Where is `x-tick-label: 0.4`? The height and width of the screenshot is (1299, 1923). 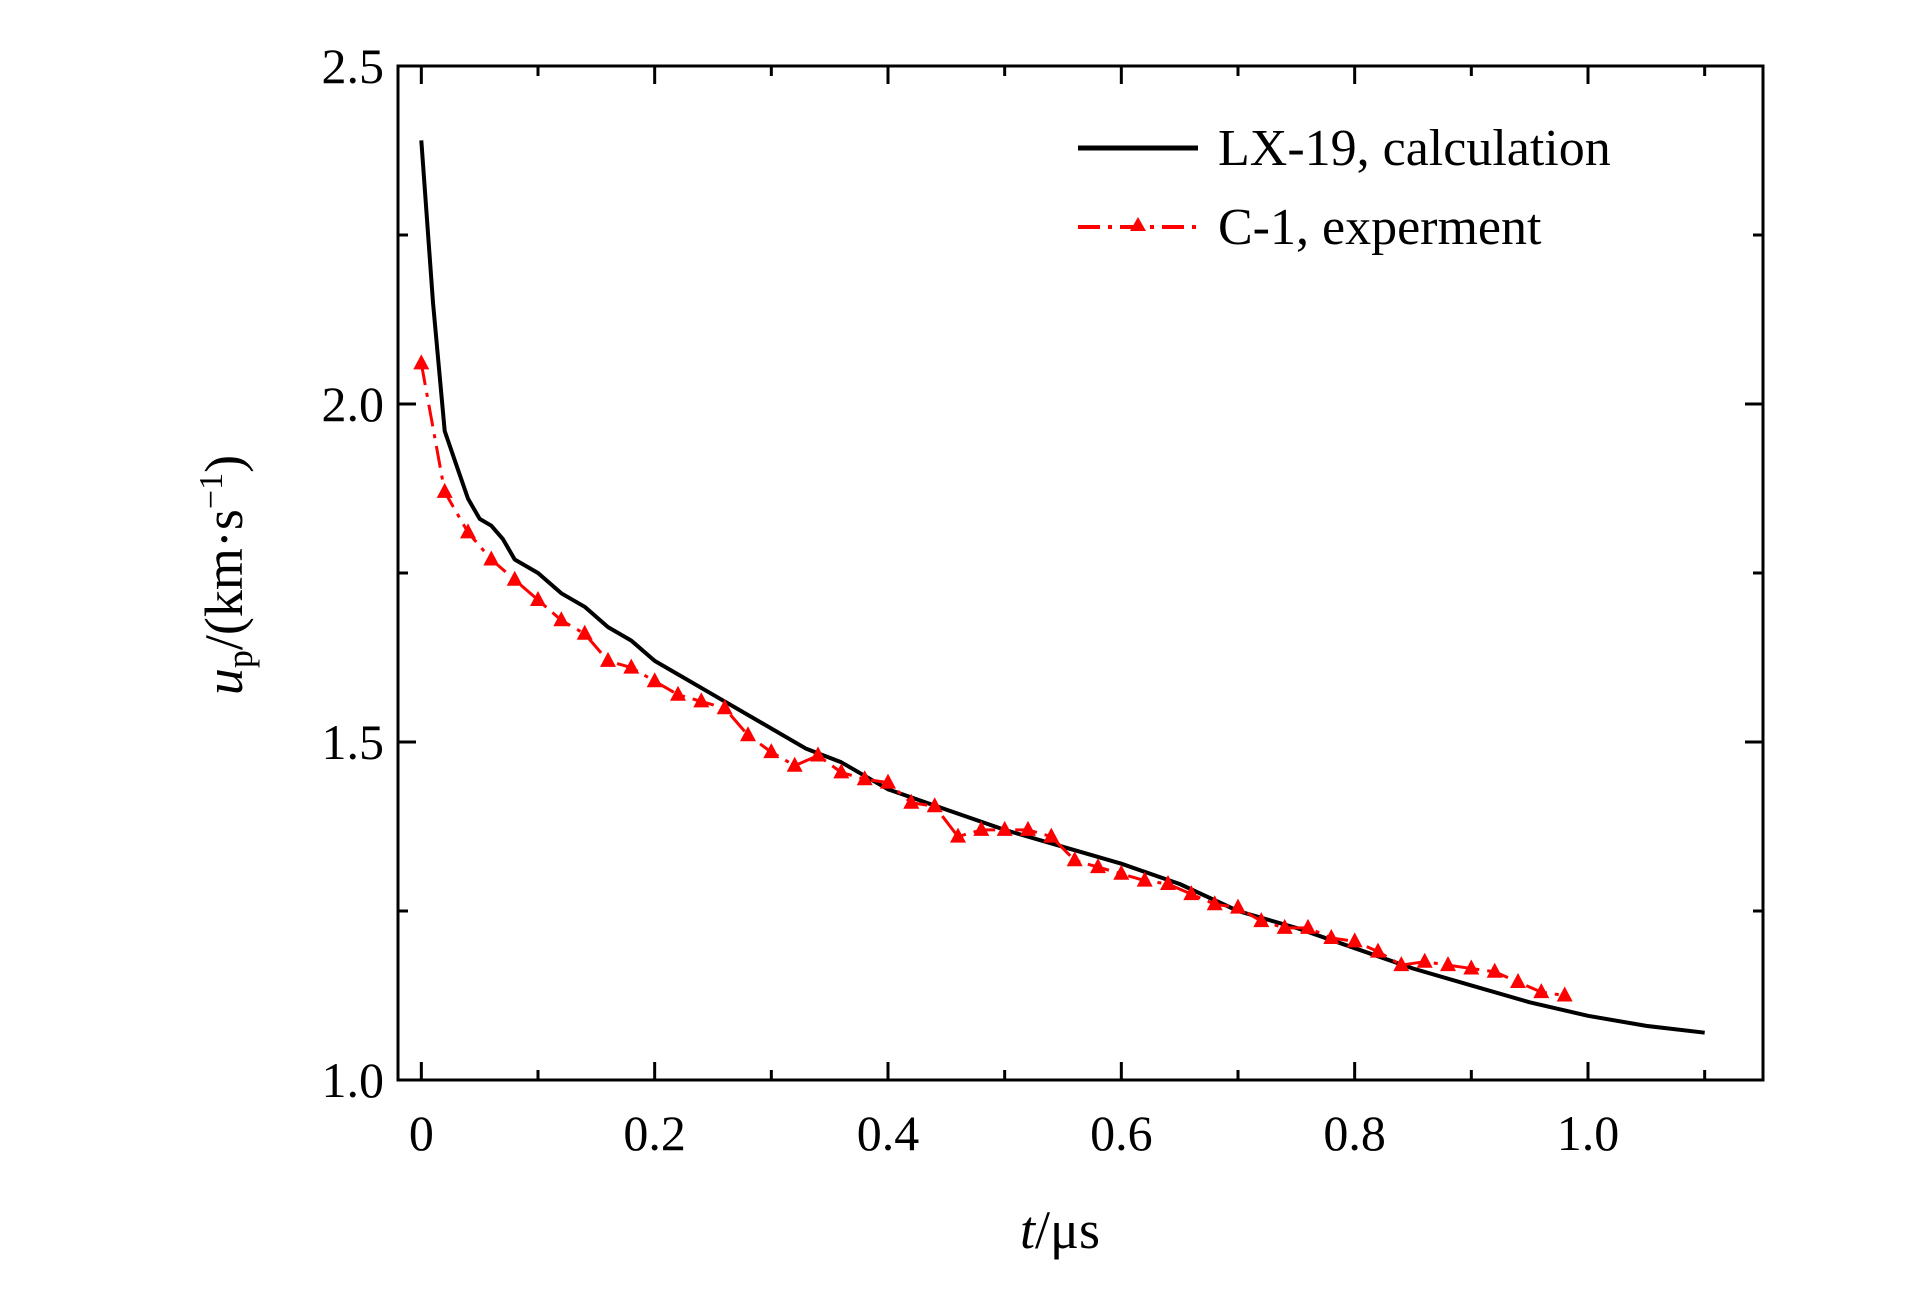 x-tick-label: 0.4 is located at coordinates (888, 1133).